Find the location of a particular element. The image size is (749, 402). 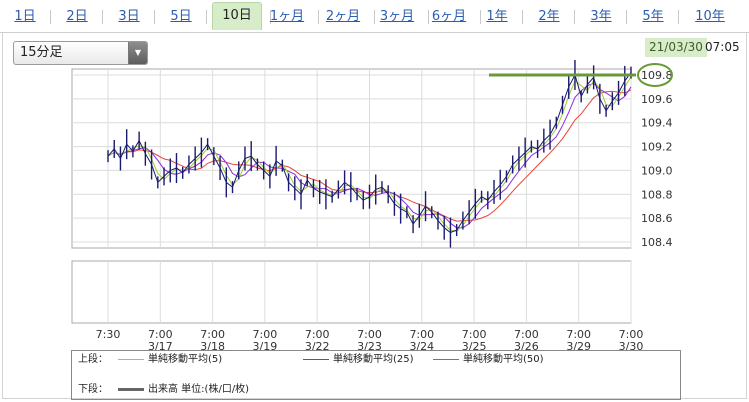

y-tick-label: 109.8 is located at coordinates (657, 75).